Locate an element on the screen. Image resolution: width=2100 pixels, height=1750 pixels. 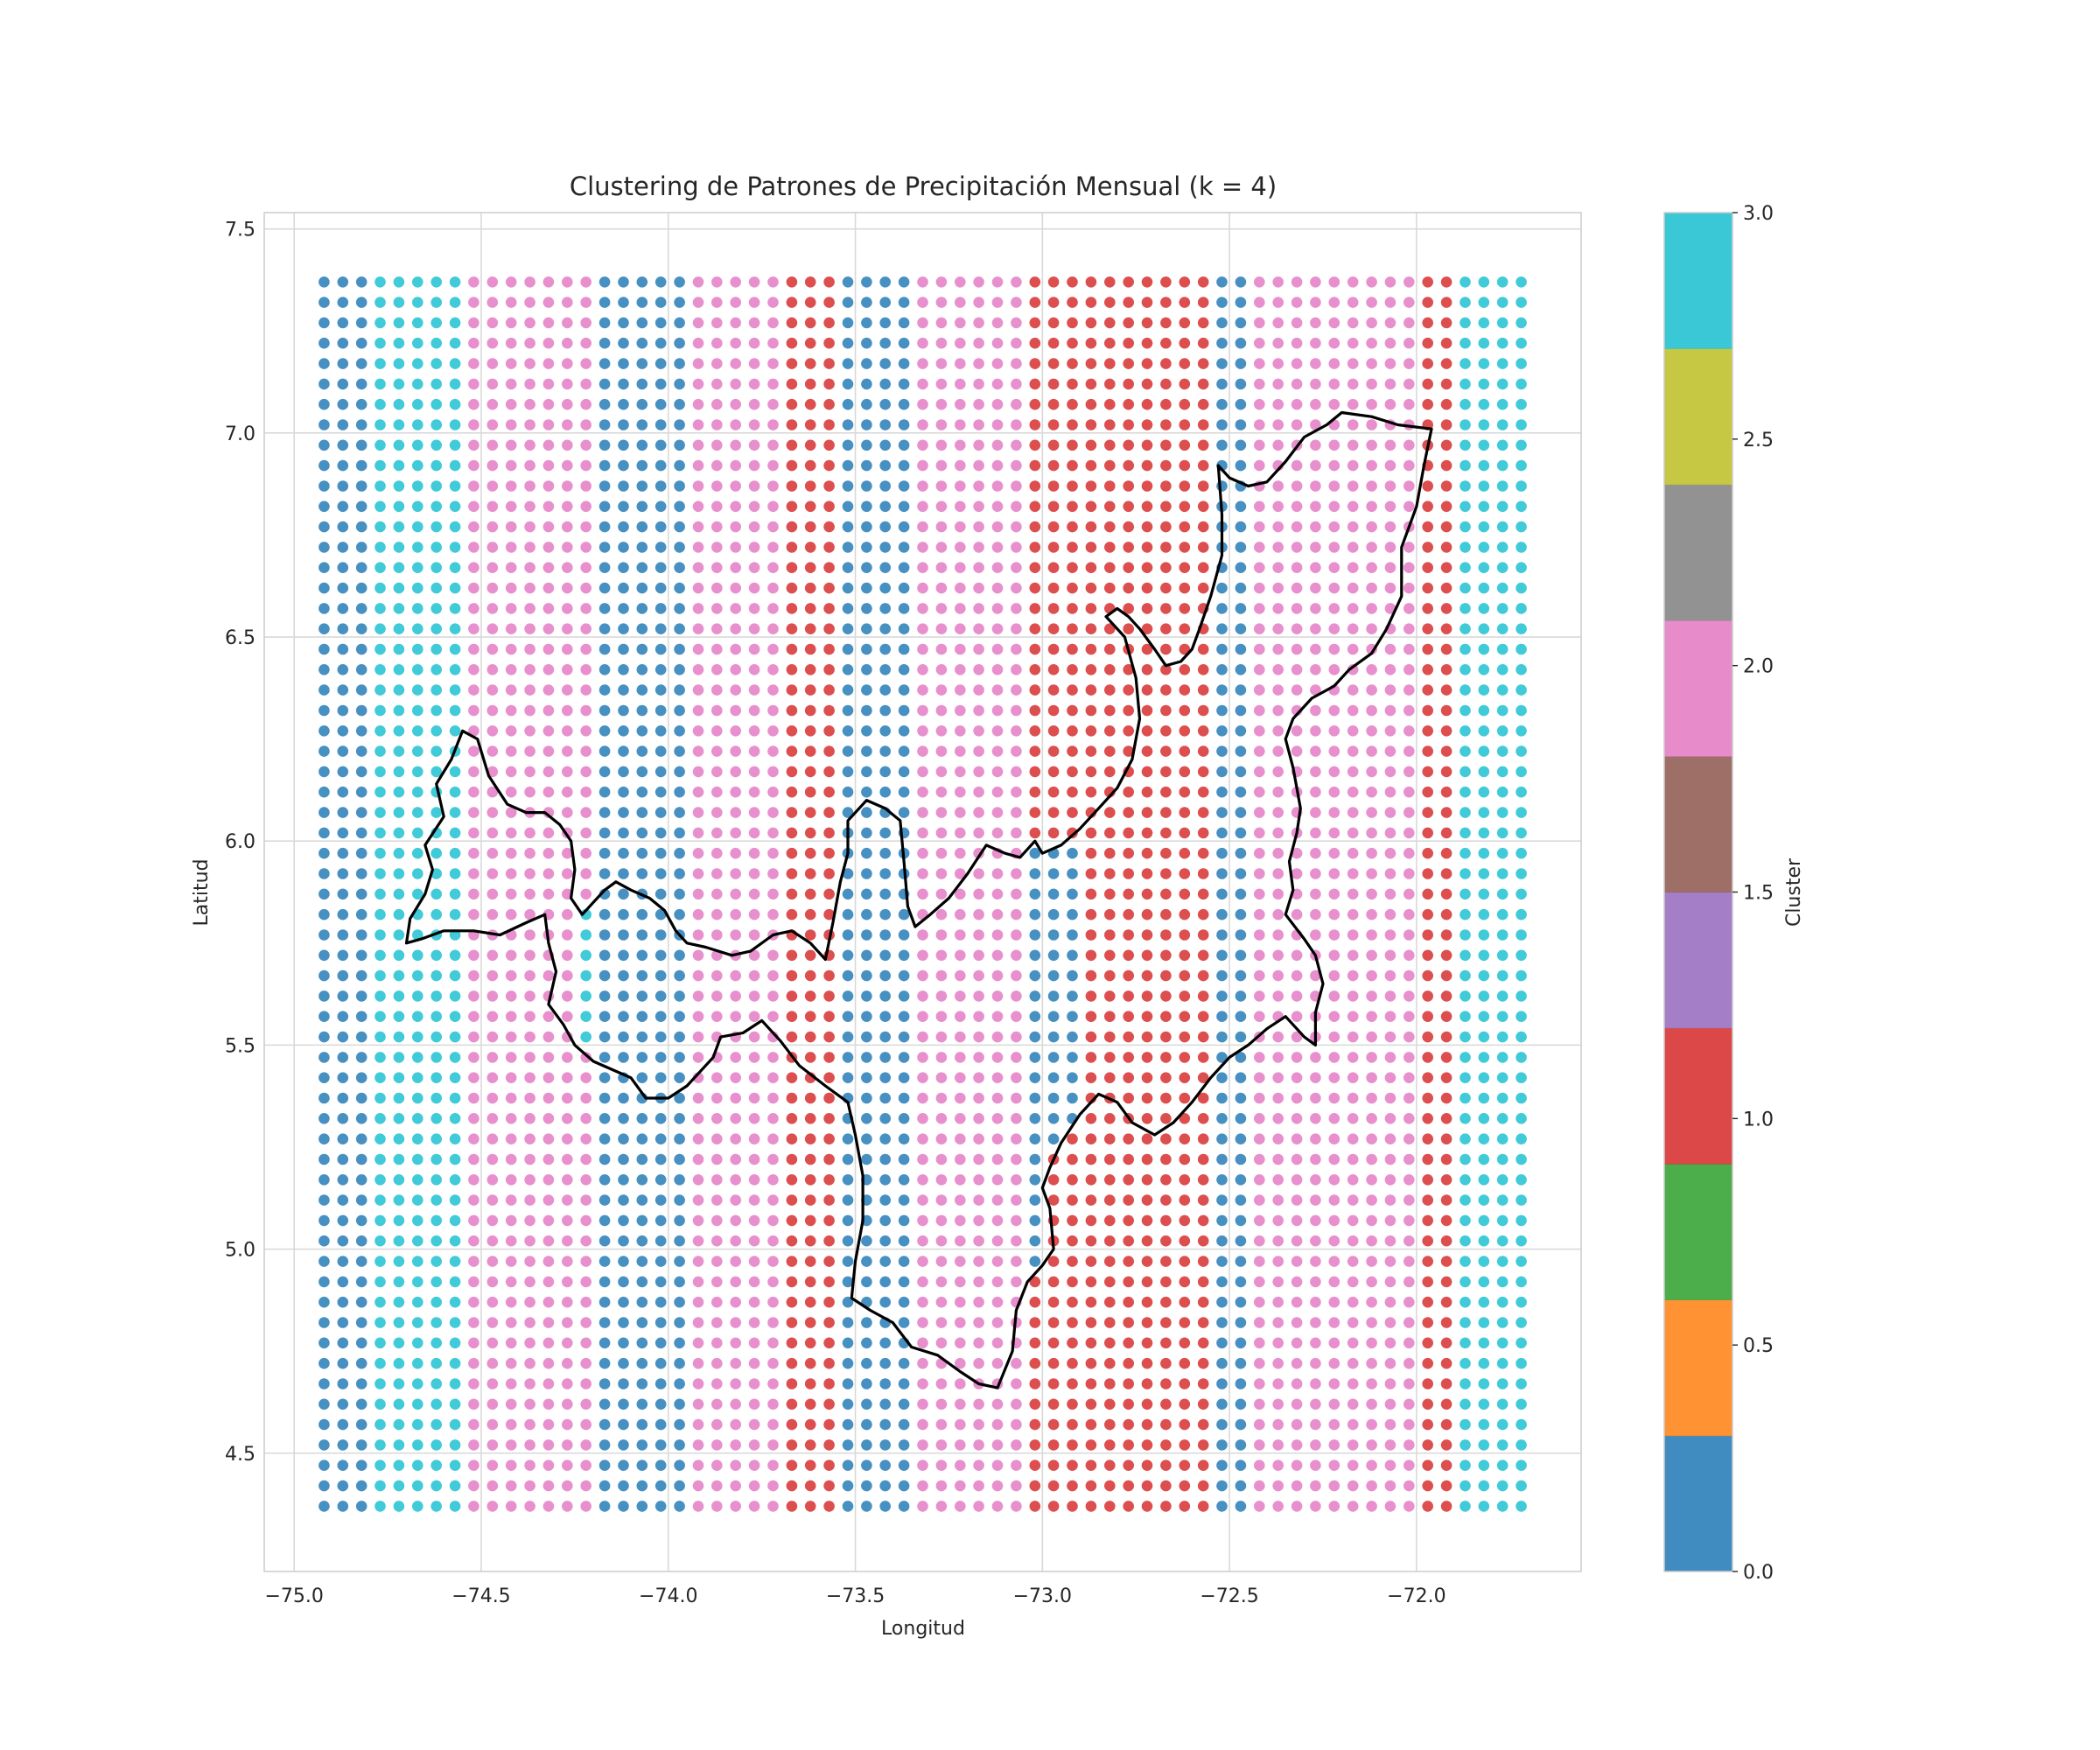
x-axis-ticks: −75.0 −74.5 −74.0 −73.5 −73.0 −72.5 −72.0 is located at coordinates (855, 1596).